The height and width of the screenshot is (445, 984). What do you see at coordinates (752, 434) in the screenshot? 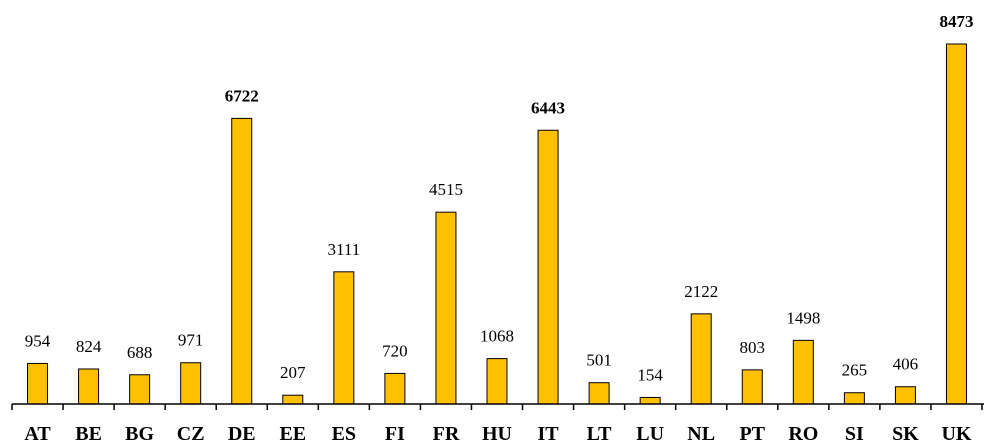
I see `category-label-pt: PT` at bounding box center [752, 434].